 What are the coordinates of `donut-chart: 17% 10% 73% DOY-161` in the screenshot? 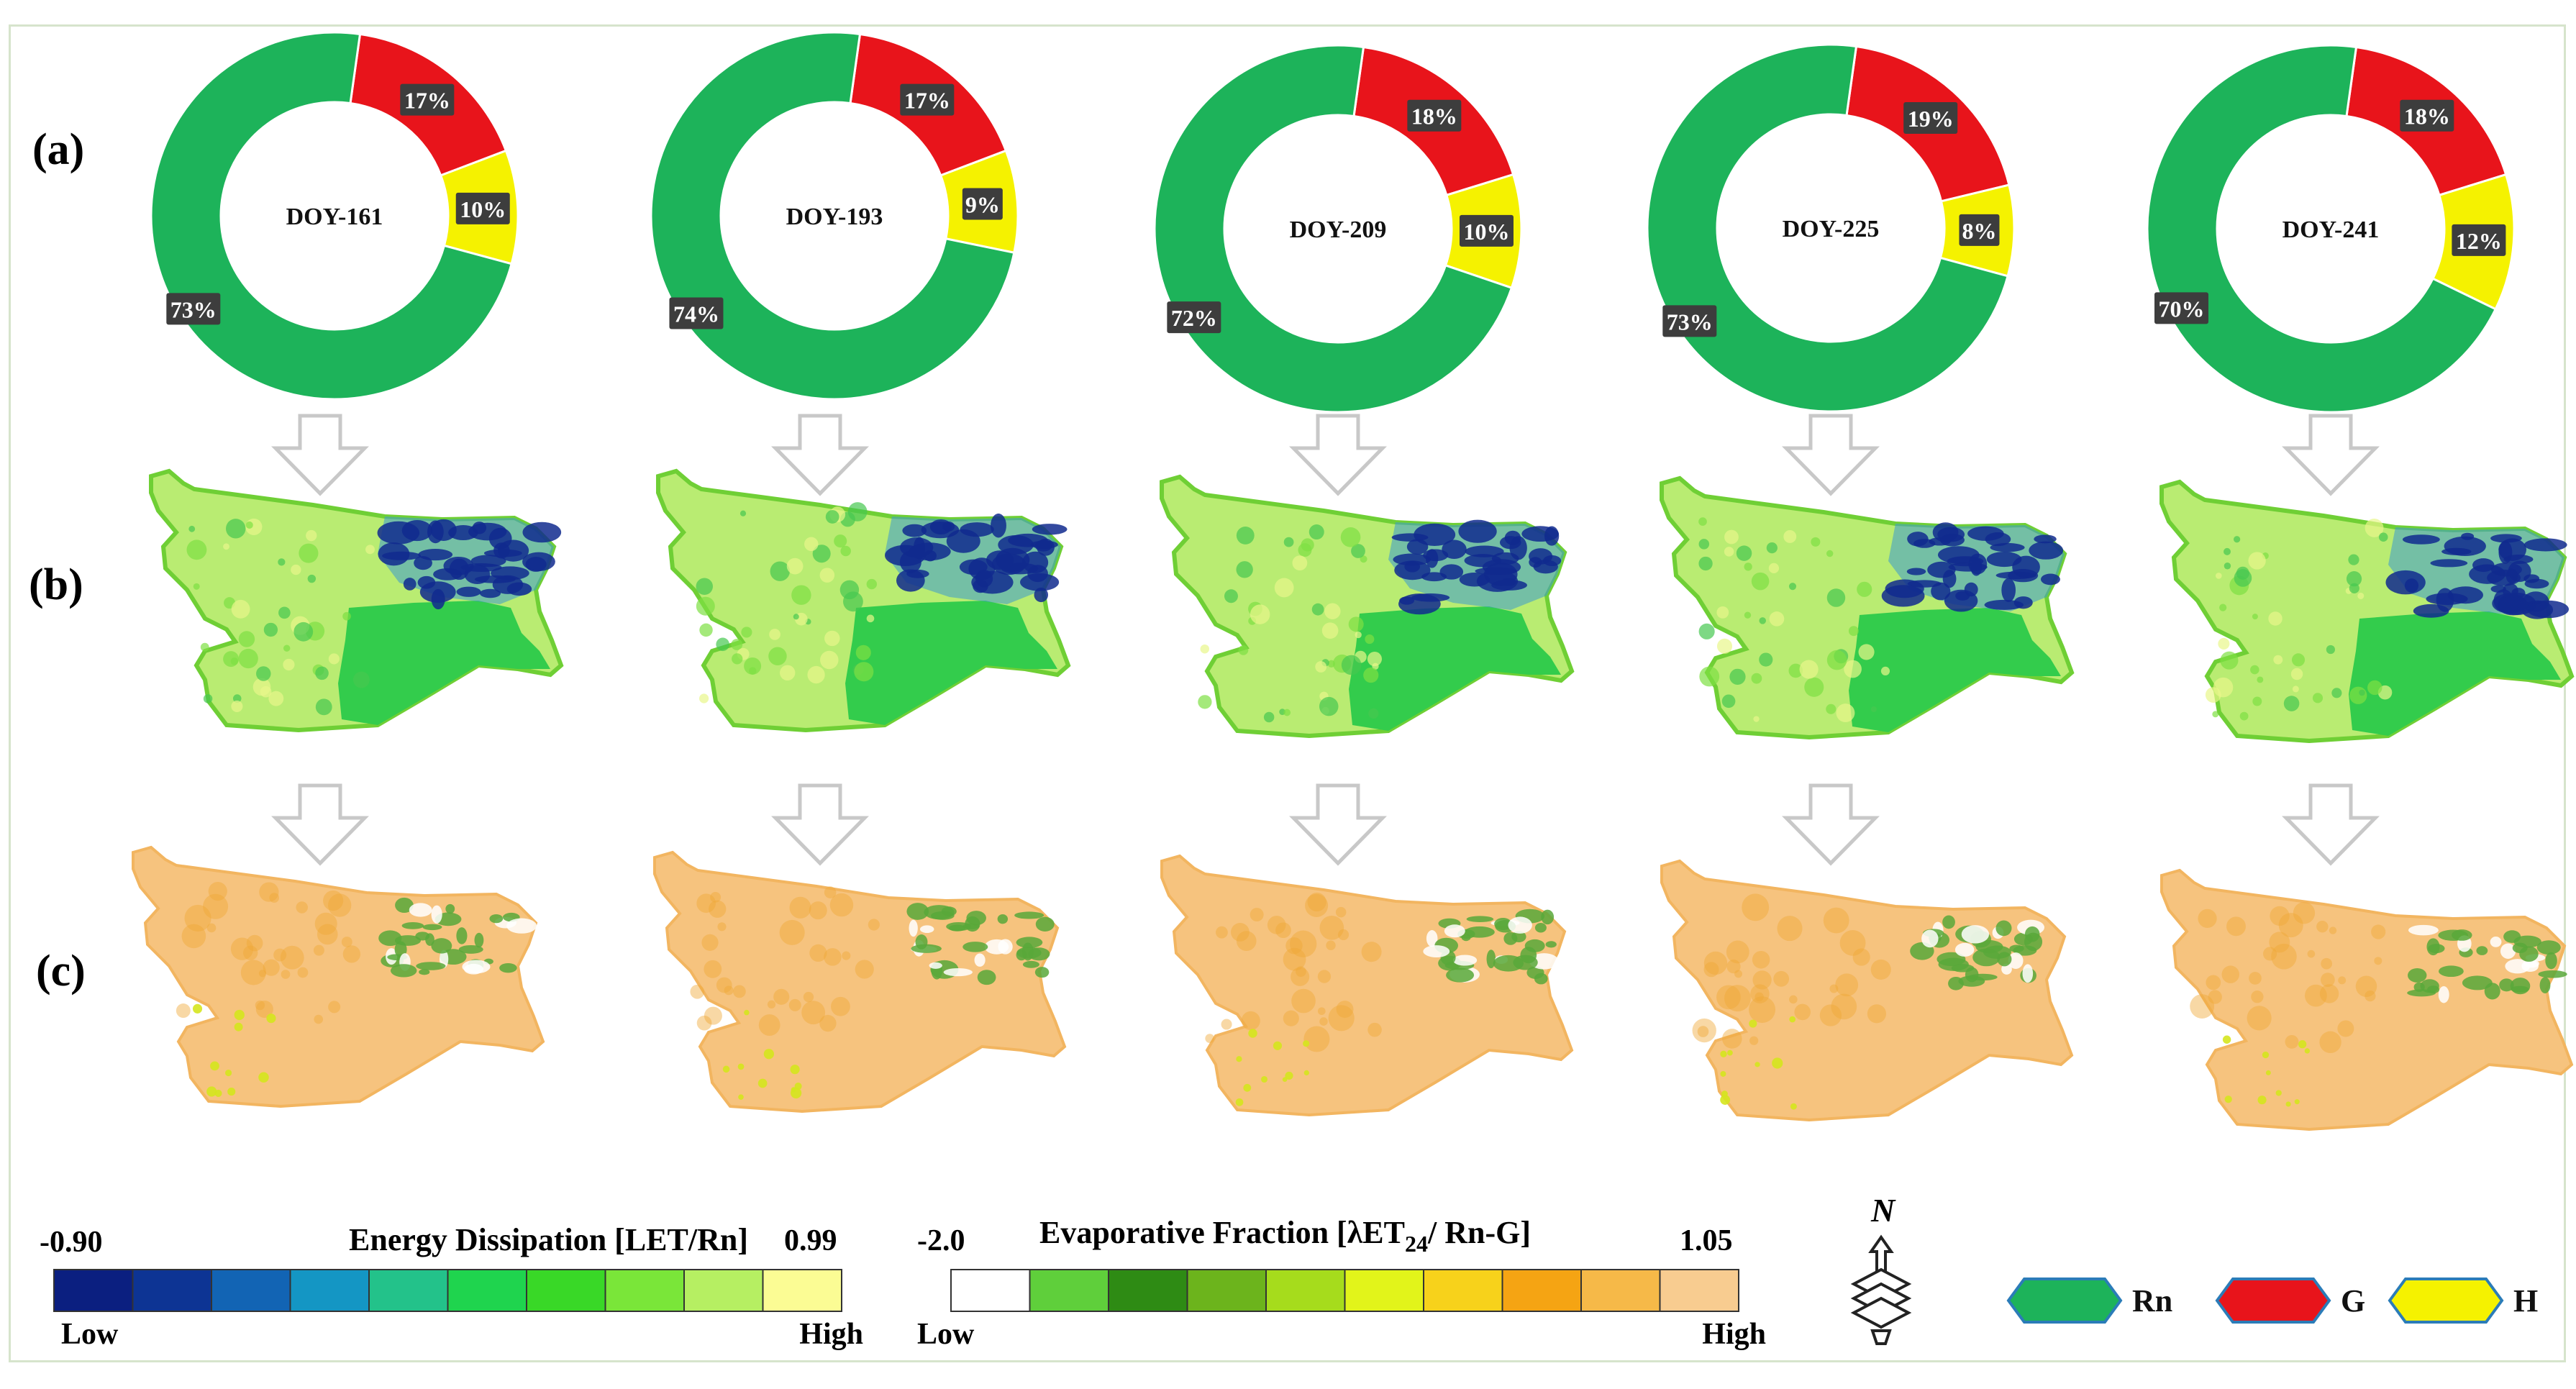 It's located at (334, 216).